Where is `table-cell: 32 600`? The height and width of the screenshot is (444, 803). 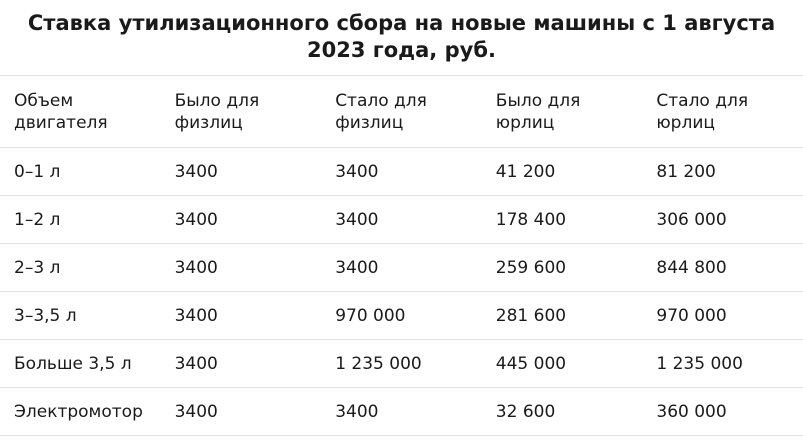
table-cell: 32 600 is located at coordinates (562, 411).